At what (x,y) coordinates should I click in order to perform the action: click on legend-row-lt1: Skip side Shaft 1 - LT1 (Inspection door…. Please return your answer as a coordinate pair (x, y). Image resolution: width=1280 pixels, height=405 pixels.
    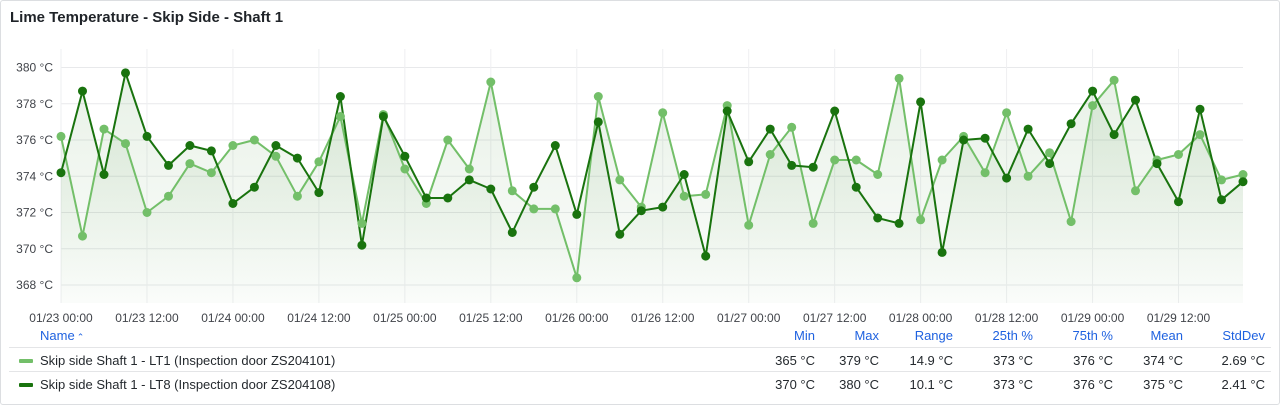
    Looking at the image, I should click on (640, 359).